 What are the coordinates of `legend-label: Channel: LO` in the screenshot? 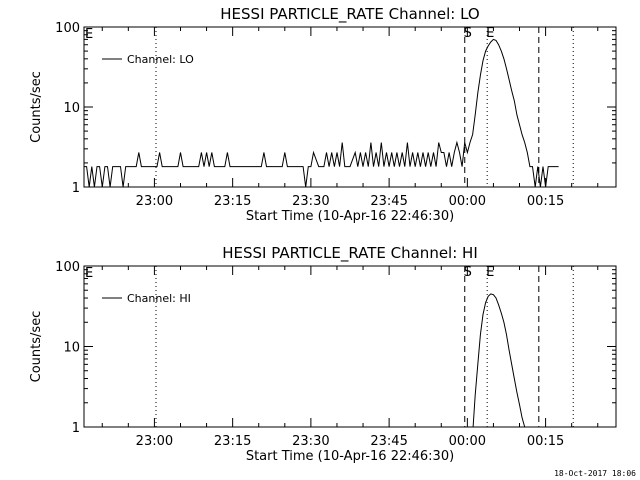 It's located at (160, 59).